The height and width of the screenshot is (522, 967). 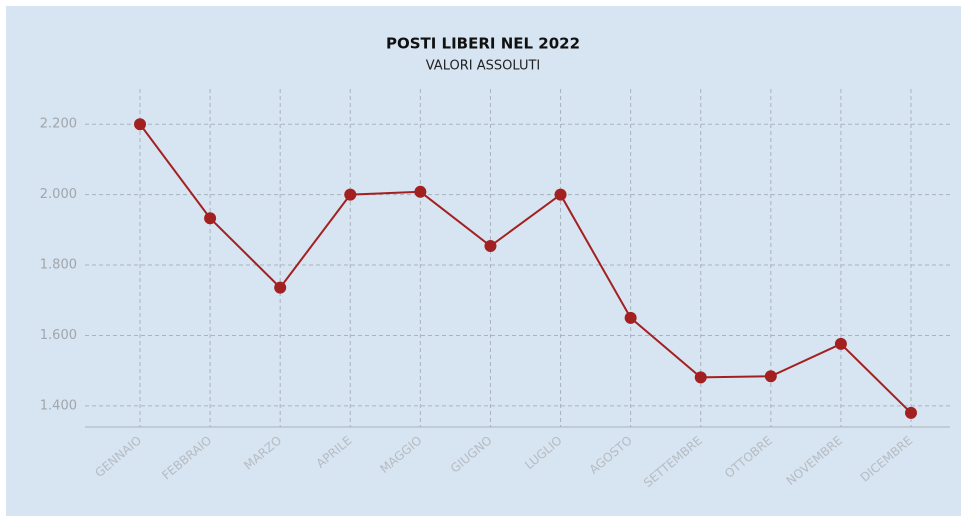 What do you see at coordinates (58, 265) in the screenshot?
I see `y-tick-label: 1.800` at bounding box center [58, 265].